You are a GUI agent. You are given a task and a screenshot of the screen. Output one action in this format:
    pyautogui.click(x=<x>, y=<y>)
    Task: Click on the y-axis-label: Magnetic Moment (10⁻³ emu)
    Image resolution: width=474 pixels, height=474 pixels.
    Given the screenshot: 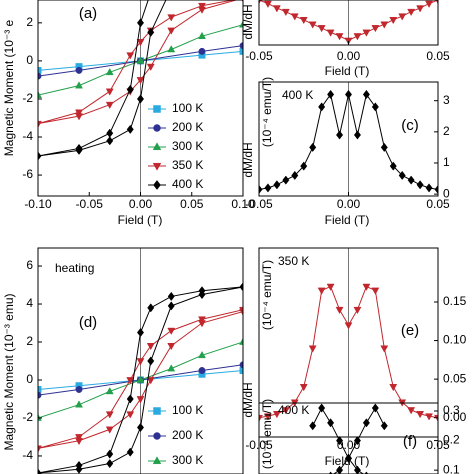 What is the action you would take?
    pyautogui.click(x=9, y=371)
    